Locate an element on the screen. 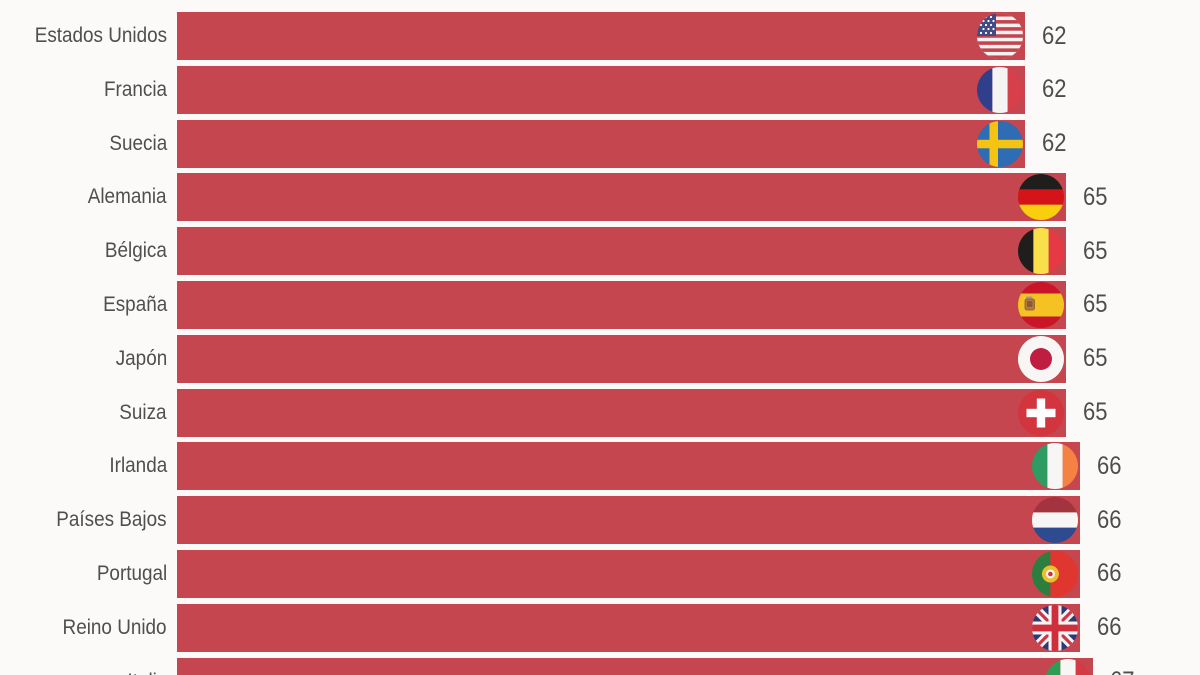 Image resolution: width=1200 pixels, height=675 pixels. flag-ireland-icon is located at coordinates (1055, 466).